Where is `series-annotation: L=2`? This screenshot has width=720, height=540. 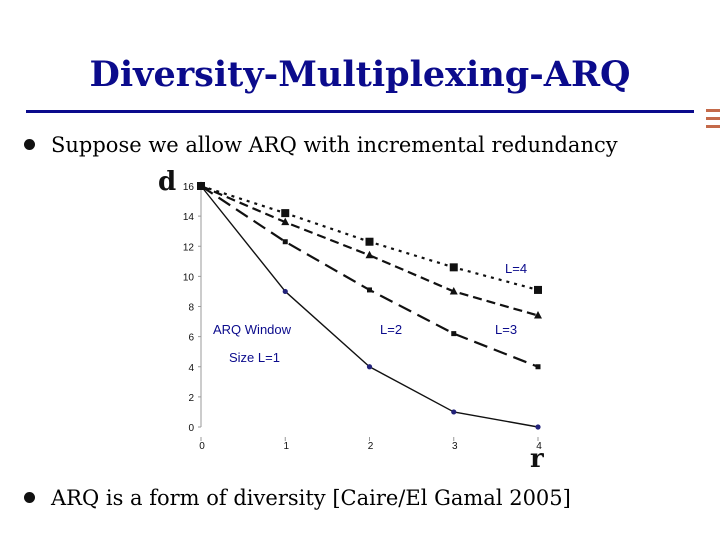 series-annotation: L=2 is located at coordinates (391, 329).